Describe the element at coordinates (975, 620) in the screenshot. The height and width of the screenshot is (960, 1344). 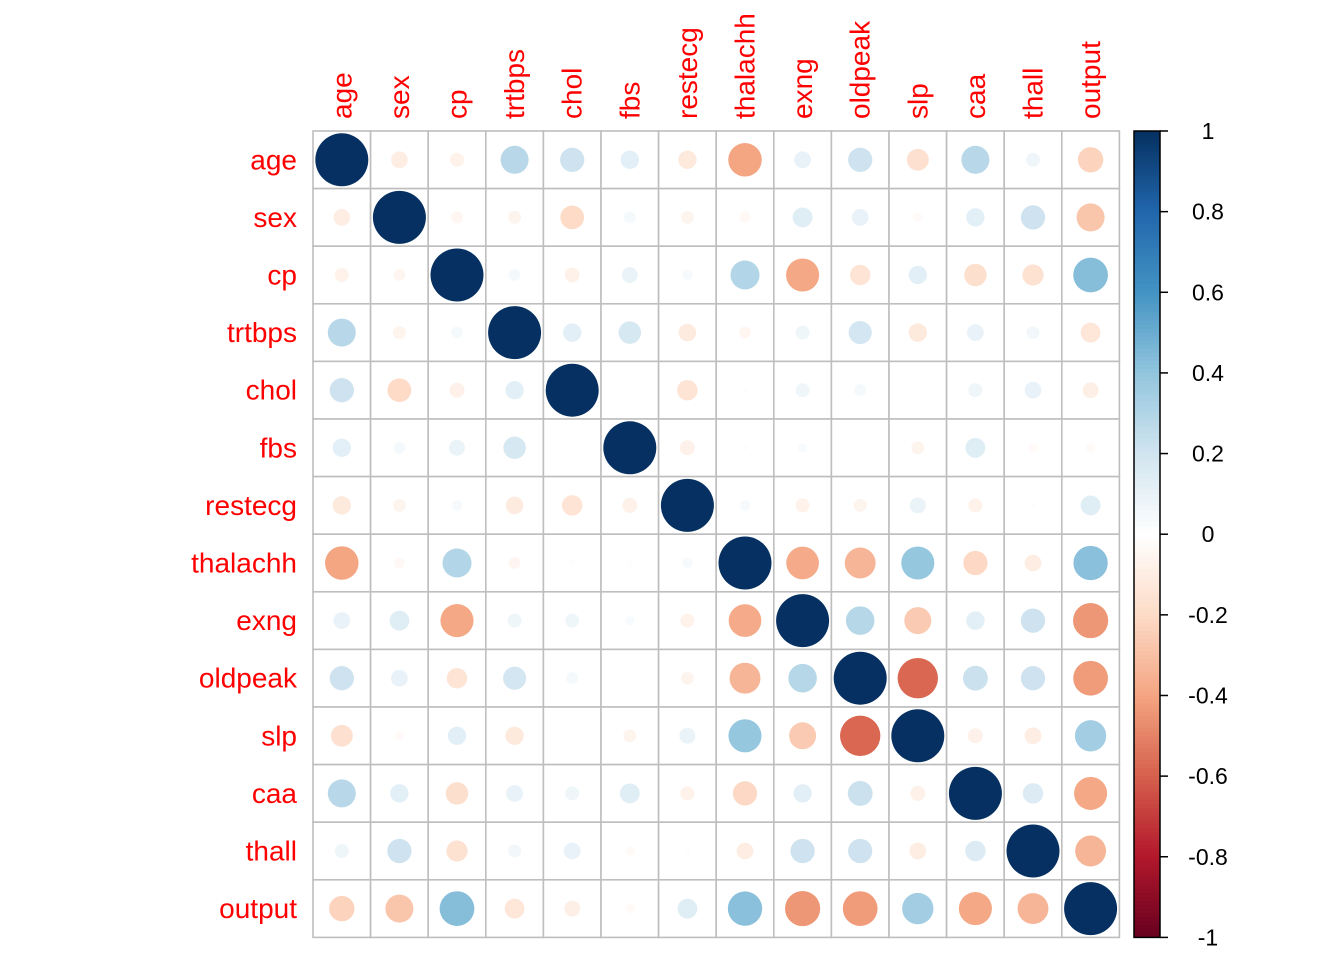
I see `corr-circle-exng-caa` at that location.